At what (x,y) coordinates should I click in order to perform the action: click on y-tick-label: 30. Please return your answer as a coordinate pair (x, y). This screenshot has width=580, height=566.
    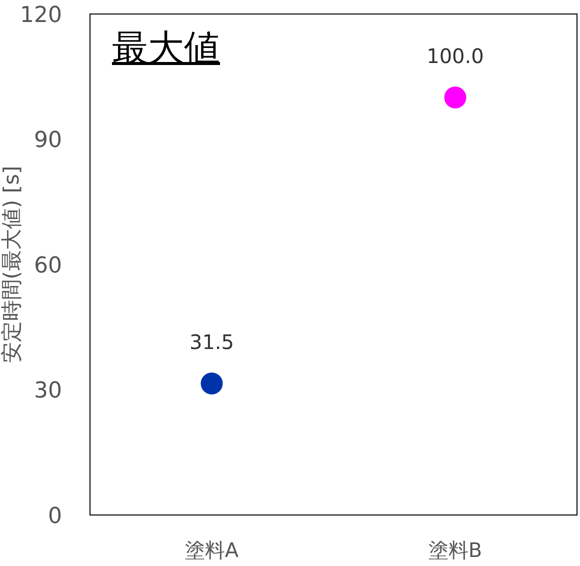
    Looking at the image, I should click on (48, 391).